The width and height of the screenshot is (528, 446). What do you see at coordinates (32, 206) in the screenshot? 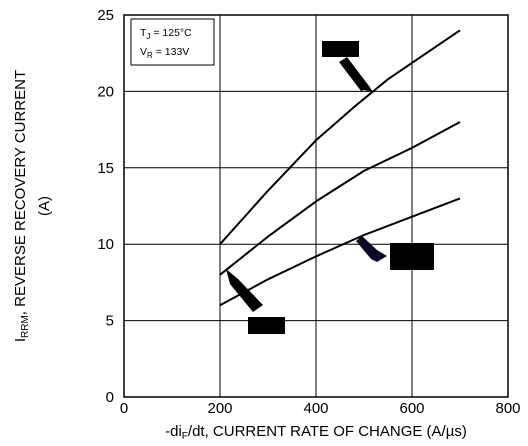
I see `y-axis-title: IRRM, REVERSE RECOVERY CURRENT (A)` at bounding box center [32, 206].